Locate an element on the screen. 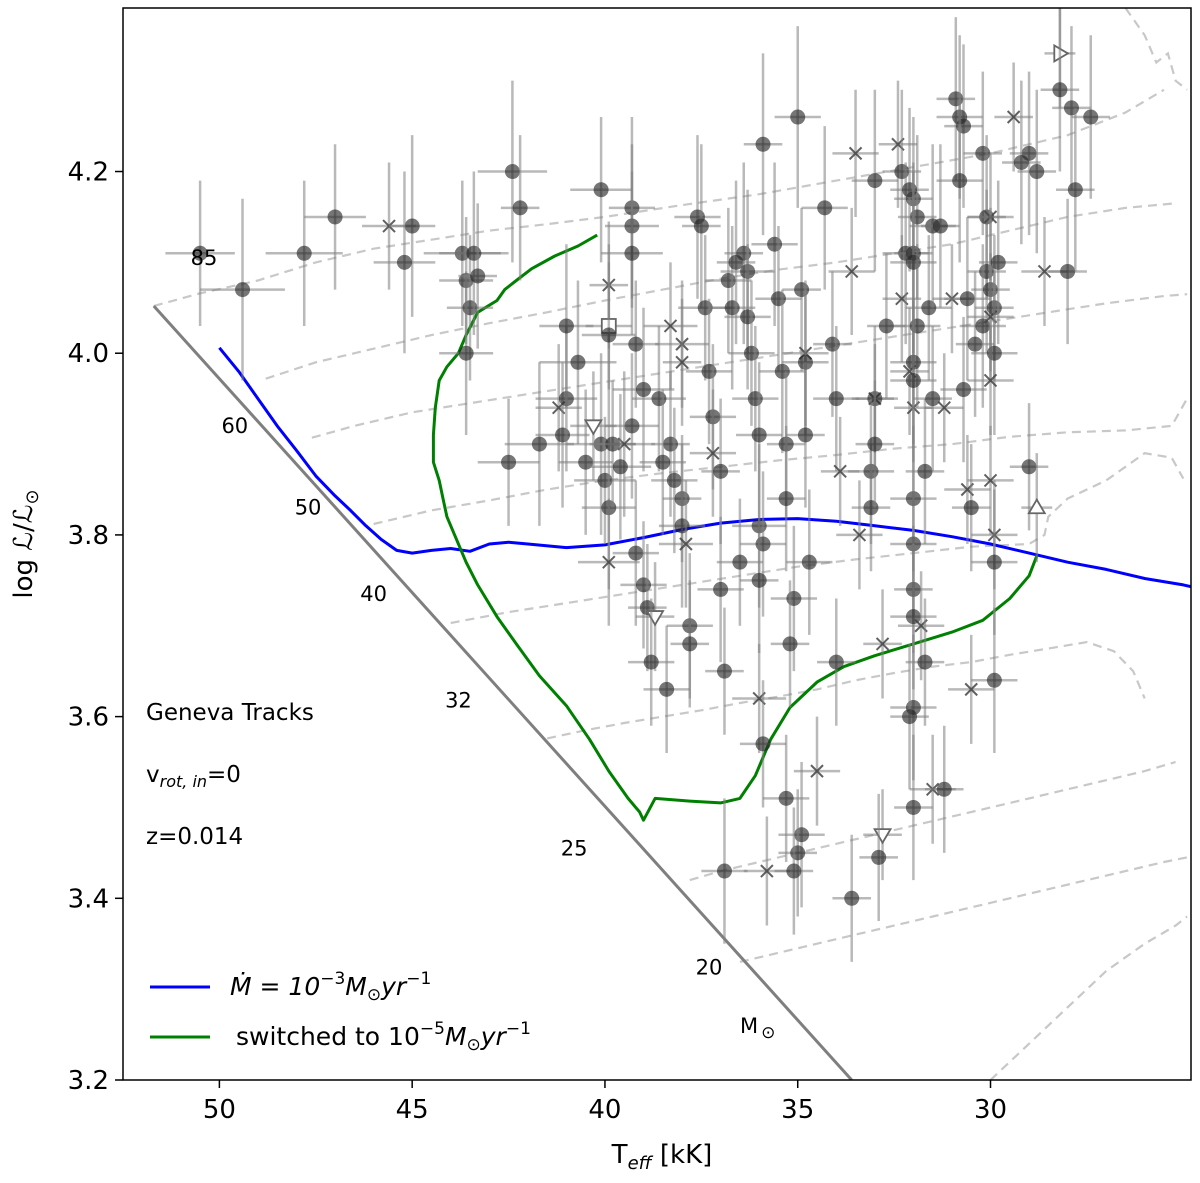  y-axis-label-main: log ℒ/ℒ is located at coordinates (24, 551).